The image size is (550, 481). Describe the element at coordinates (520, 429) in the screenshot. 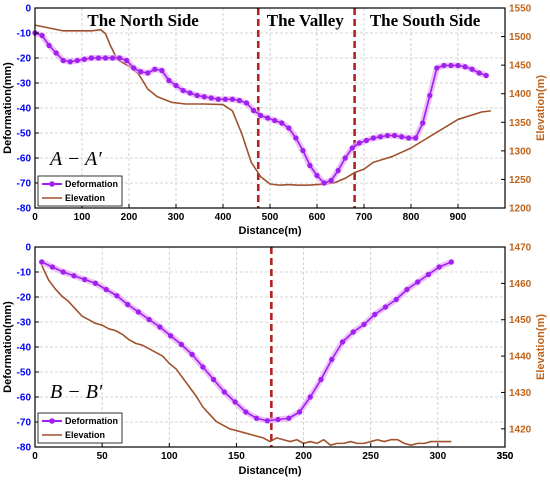

I see `y-right-tick-label-b: 1420` at that location.